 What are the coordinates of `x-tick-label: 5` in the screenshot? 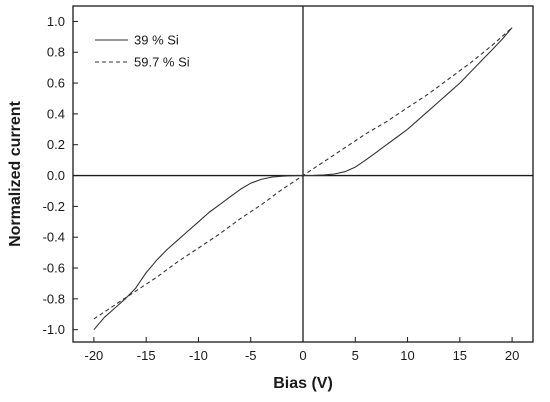 It's located at (355, 355).